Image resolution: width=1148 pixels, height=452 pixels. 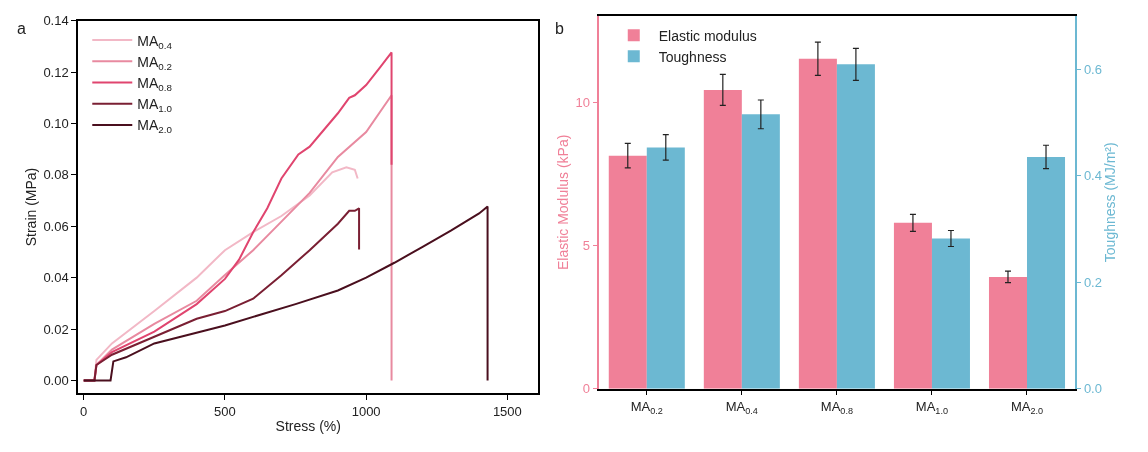 What do you see at coordinates (56, 21) in the screenshot?
I see `y-tick-label: 0.14` at bounding box center [56, 21].